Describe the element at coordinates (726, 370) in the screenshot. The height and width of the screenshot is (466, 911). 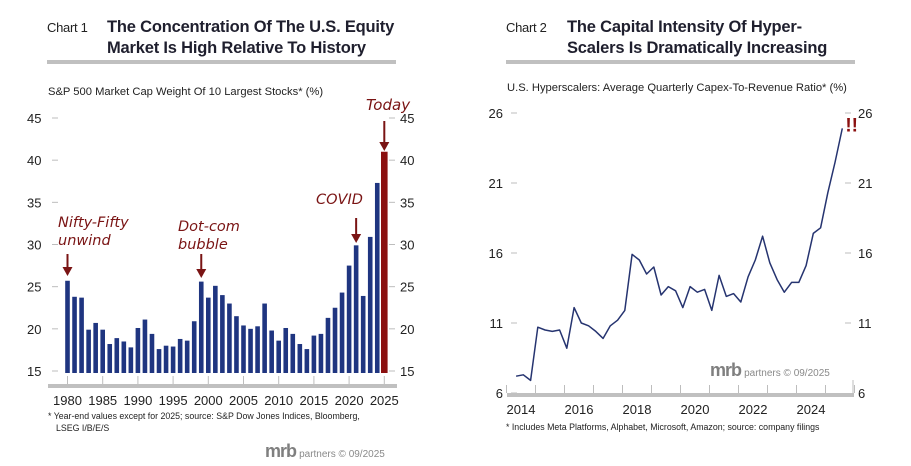
I see `chart2-logo-mark: mrb` at that location.